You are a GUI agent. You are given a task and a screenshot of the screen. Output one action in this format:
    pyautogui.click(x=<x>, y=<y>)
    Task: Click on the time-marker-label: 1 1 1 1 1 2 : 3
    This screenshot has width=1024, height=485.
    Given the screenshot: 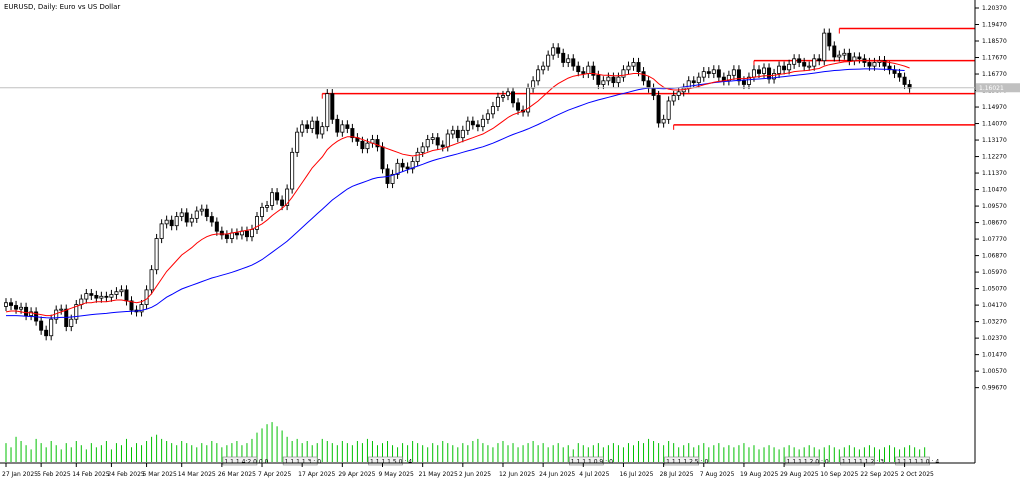 What is the action you would take?
    pyautogui.click(x=863, y=462)
    